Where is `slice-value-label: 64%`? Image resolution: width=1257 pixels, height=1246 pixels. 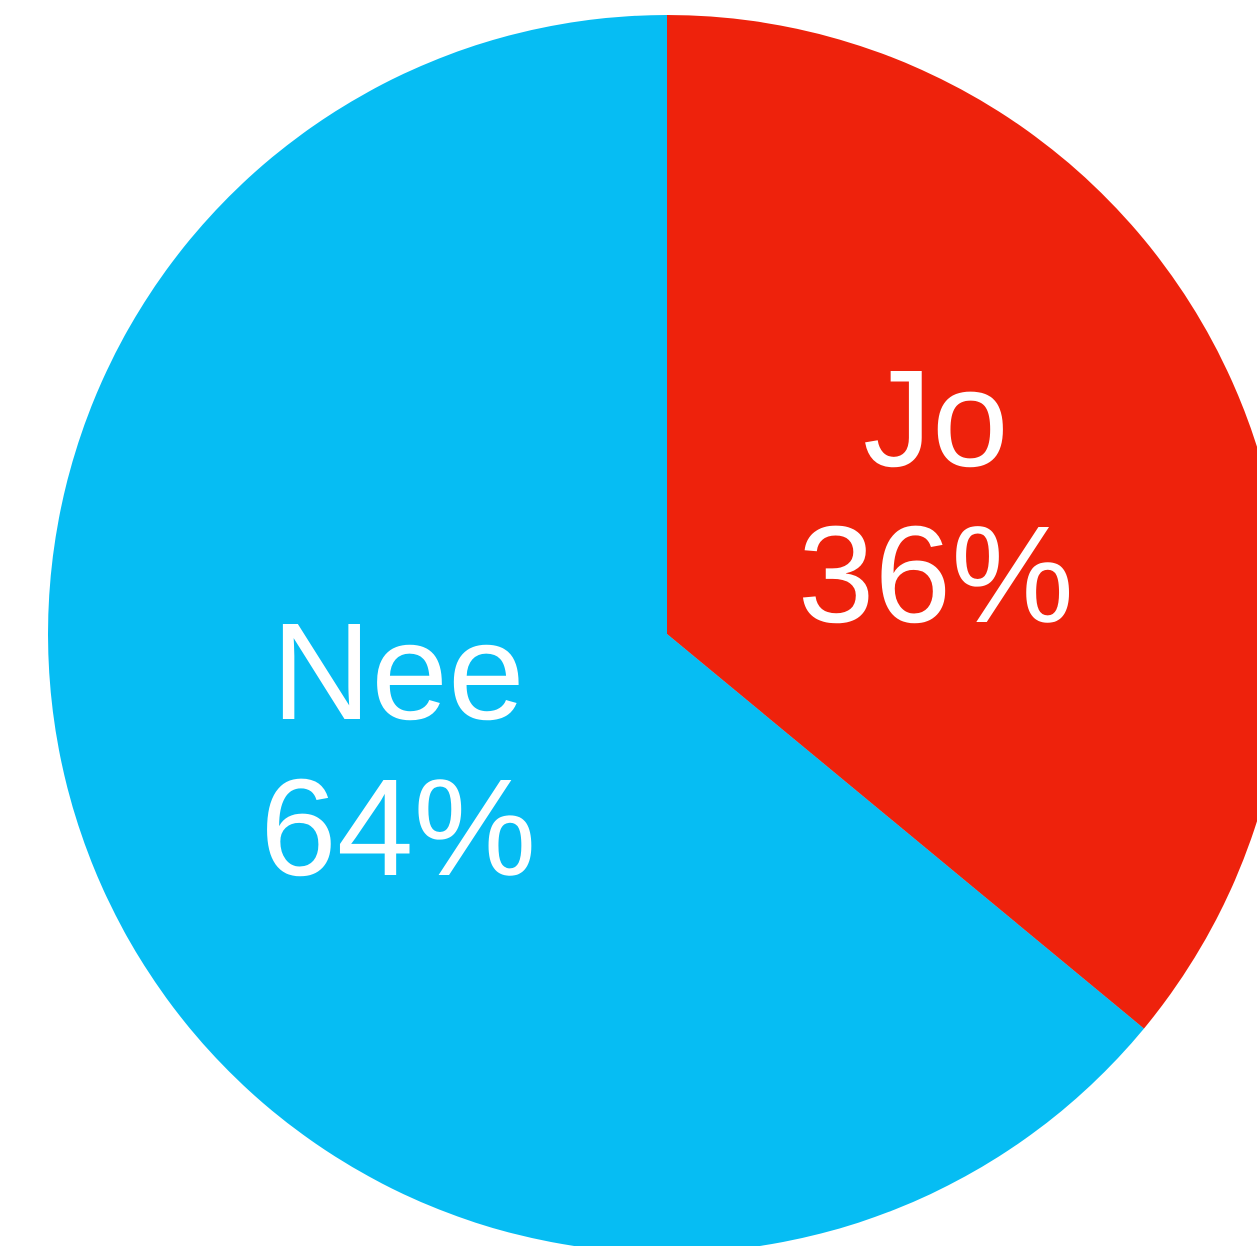
slice-value-label: 64% is located at coordinates (398, 828).